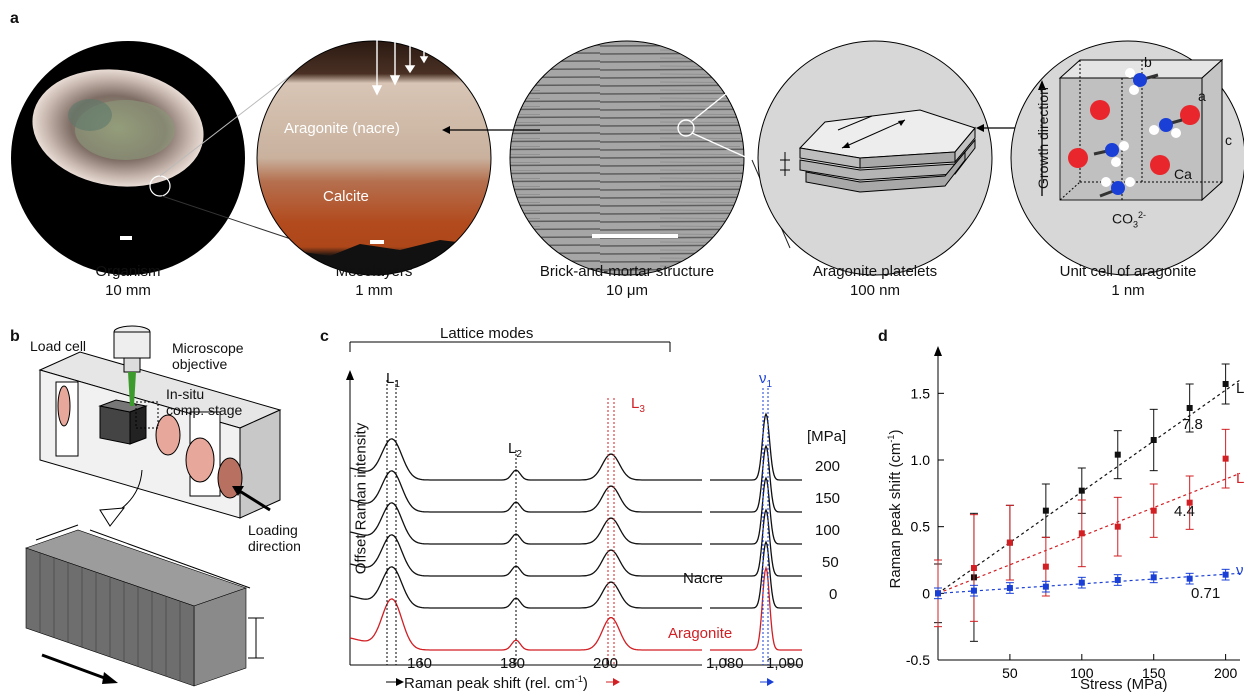 The height and width of the screenshot is (695, 1244). What do you see at coordinates (725, 663) in the screenshot?
I see `tick-1080: 1,080` at bounding box center [725, 663].